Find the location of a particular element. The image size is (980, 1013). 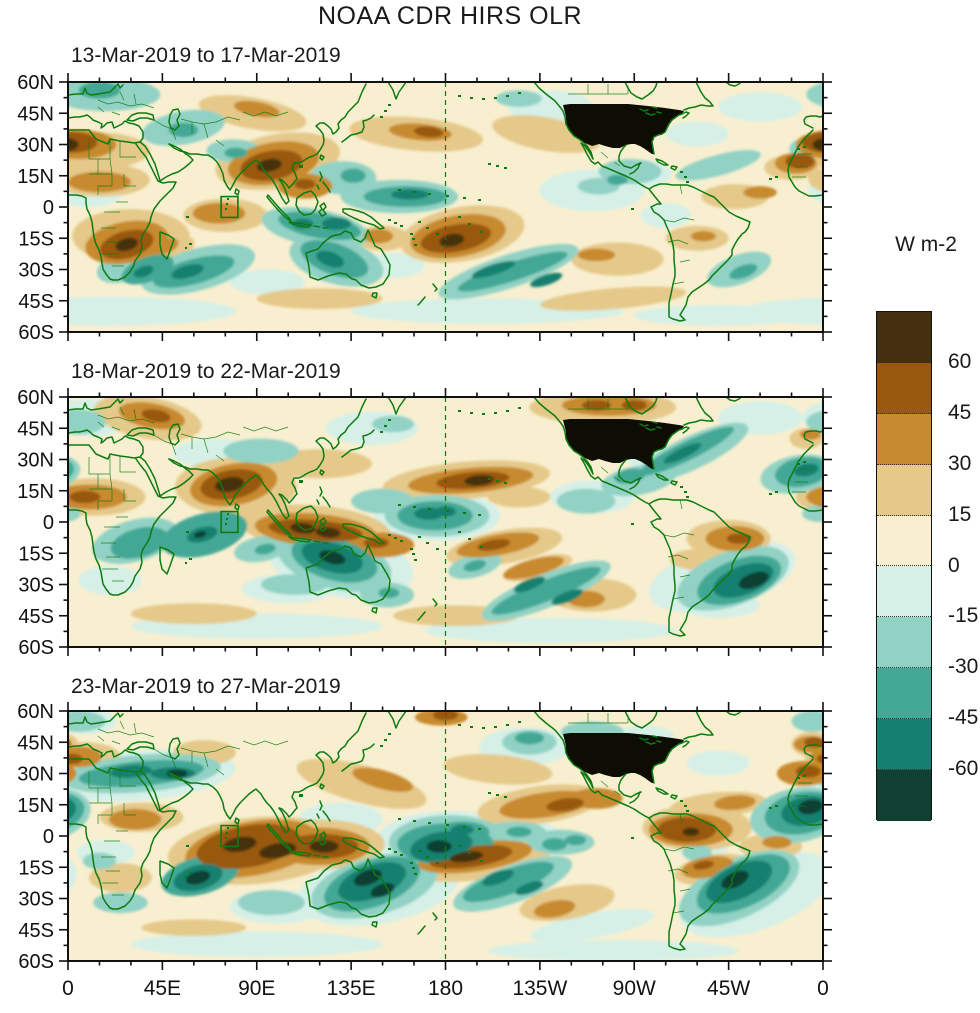

colorbar is located at coordinates (904, 566).